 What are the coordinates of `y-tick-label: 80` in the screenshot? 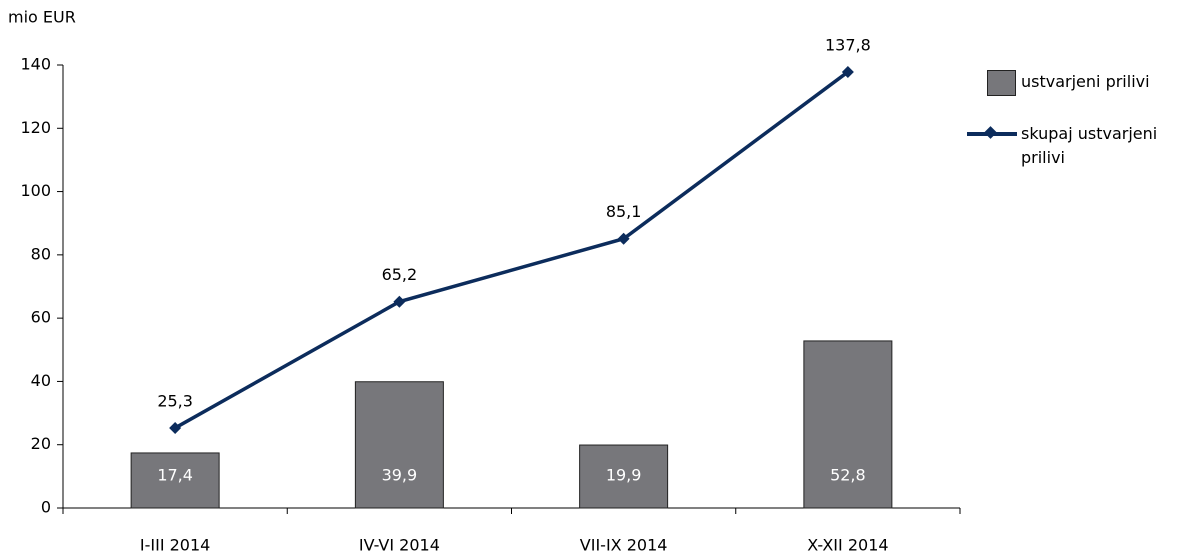 It's located at (41, 253).